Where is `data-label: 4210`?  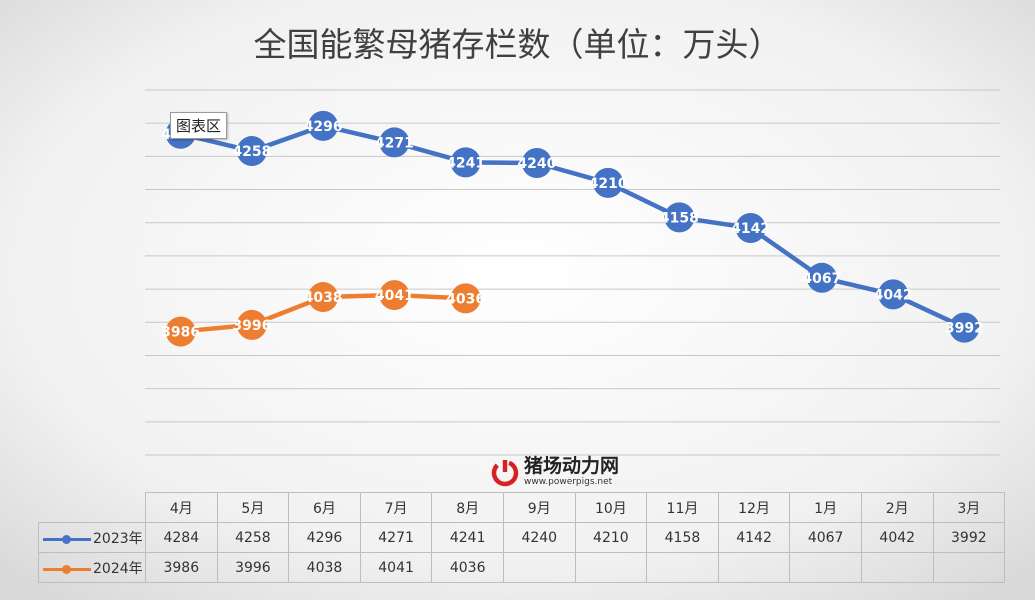 data-label: 4210 is located at coordinates (608, 184).